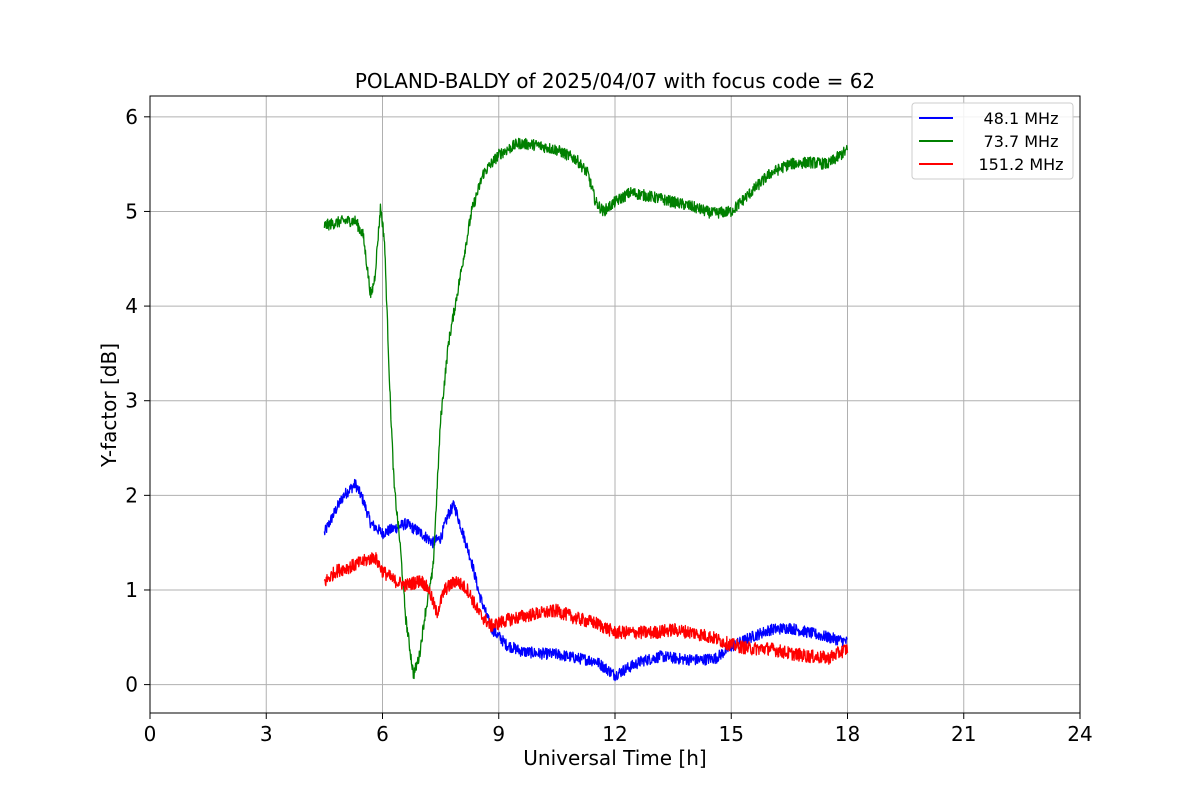 This screenshot has height=800, width=1200. I want to click on legend-box, so click(992, 141).